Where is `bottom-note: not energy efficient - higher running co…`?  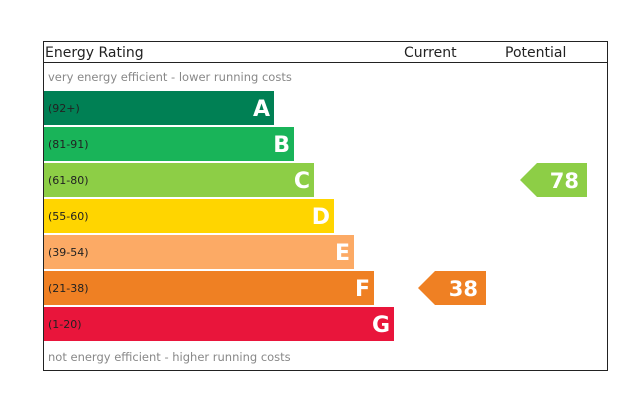 bottom-note: not energy efficient - higher running co… is located at coordinates (169, 357).